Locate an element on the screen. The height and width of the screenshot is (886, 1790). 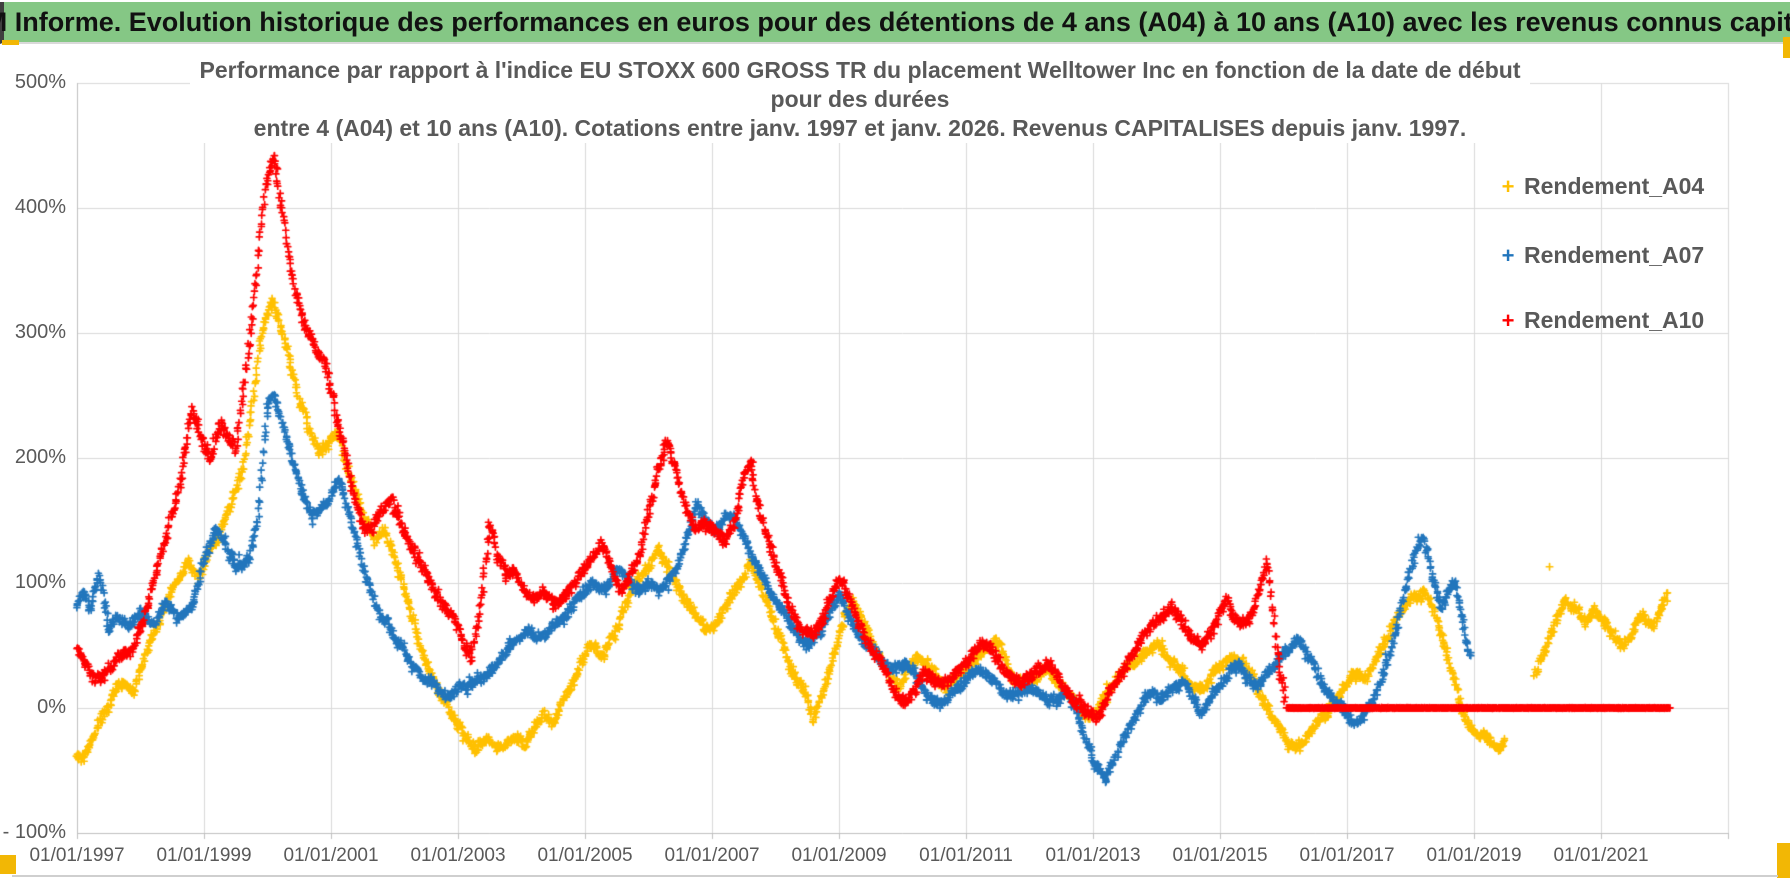
legend-item: + Rendement_A04 is located at coordinates (1601, 186).